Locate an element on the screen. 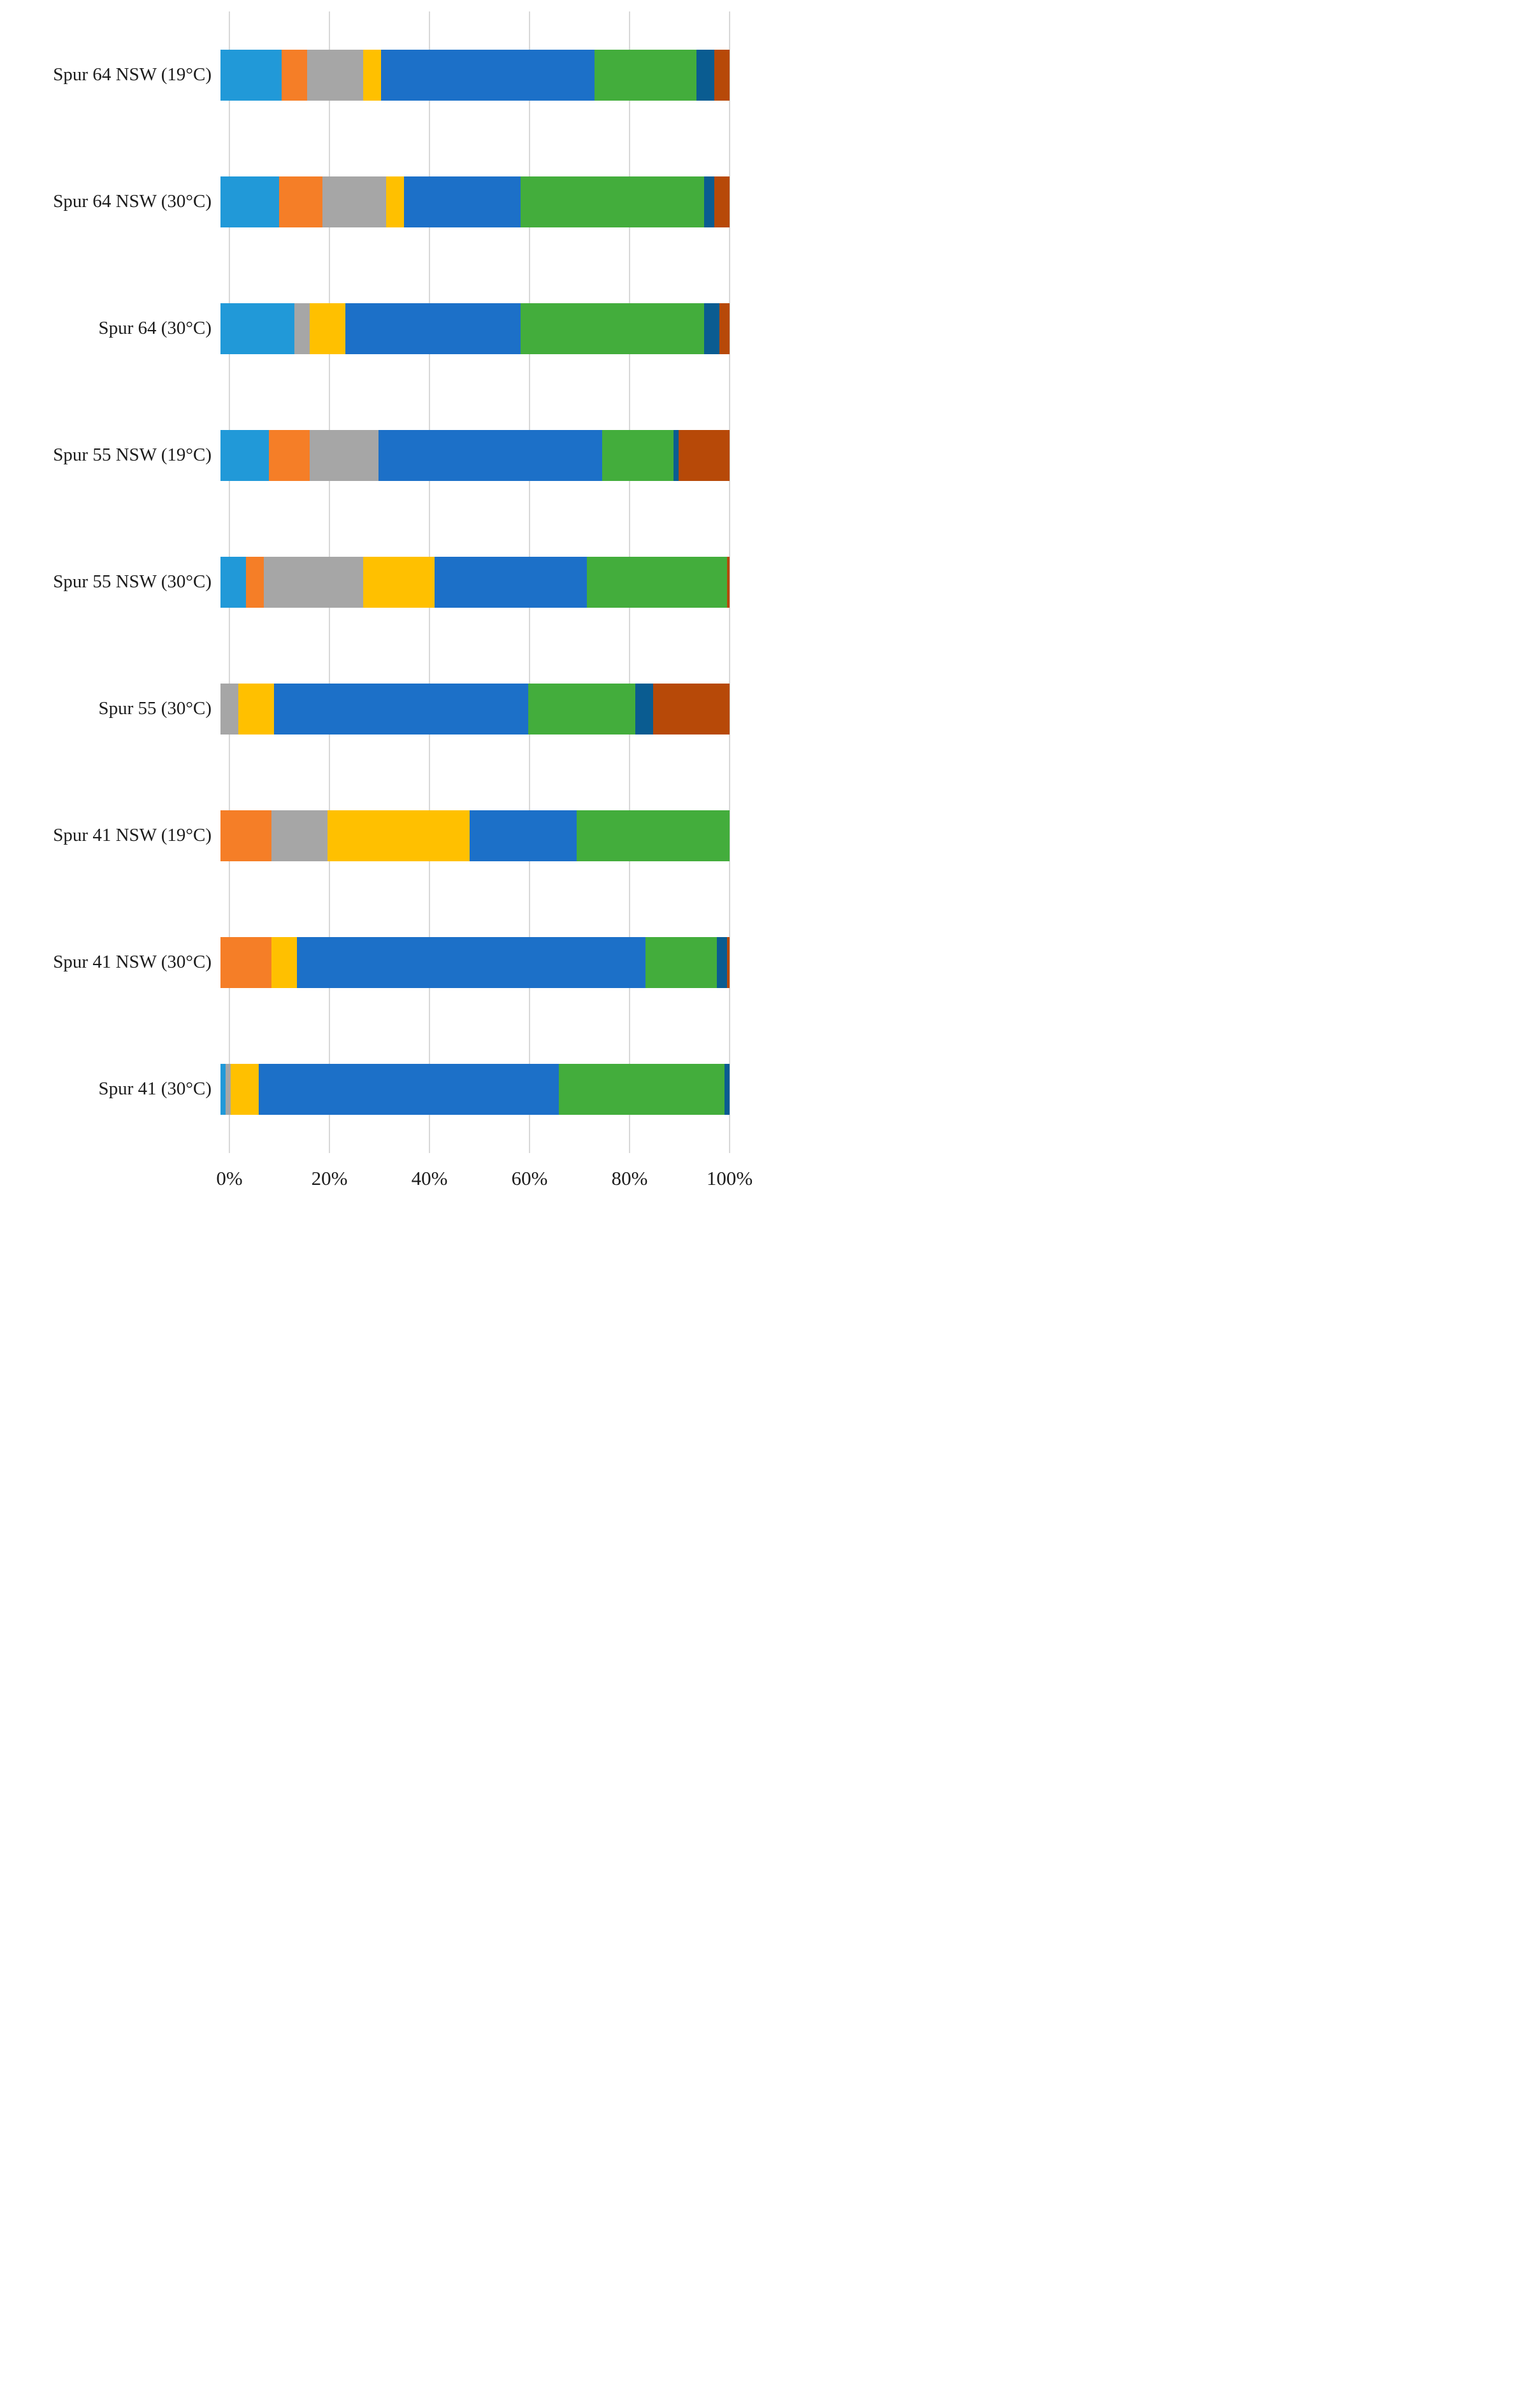  category-label: Spur 41 NSW (19°C) is located at coordinates (132, 835).